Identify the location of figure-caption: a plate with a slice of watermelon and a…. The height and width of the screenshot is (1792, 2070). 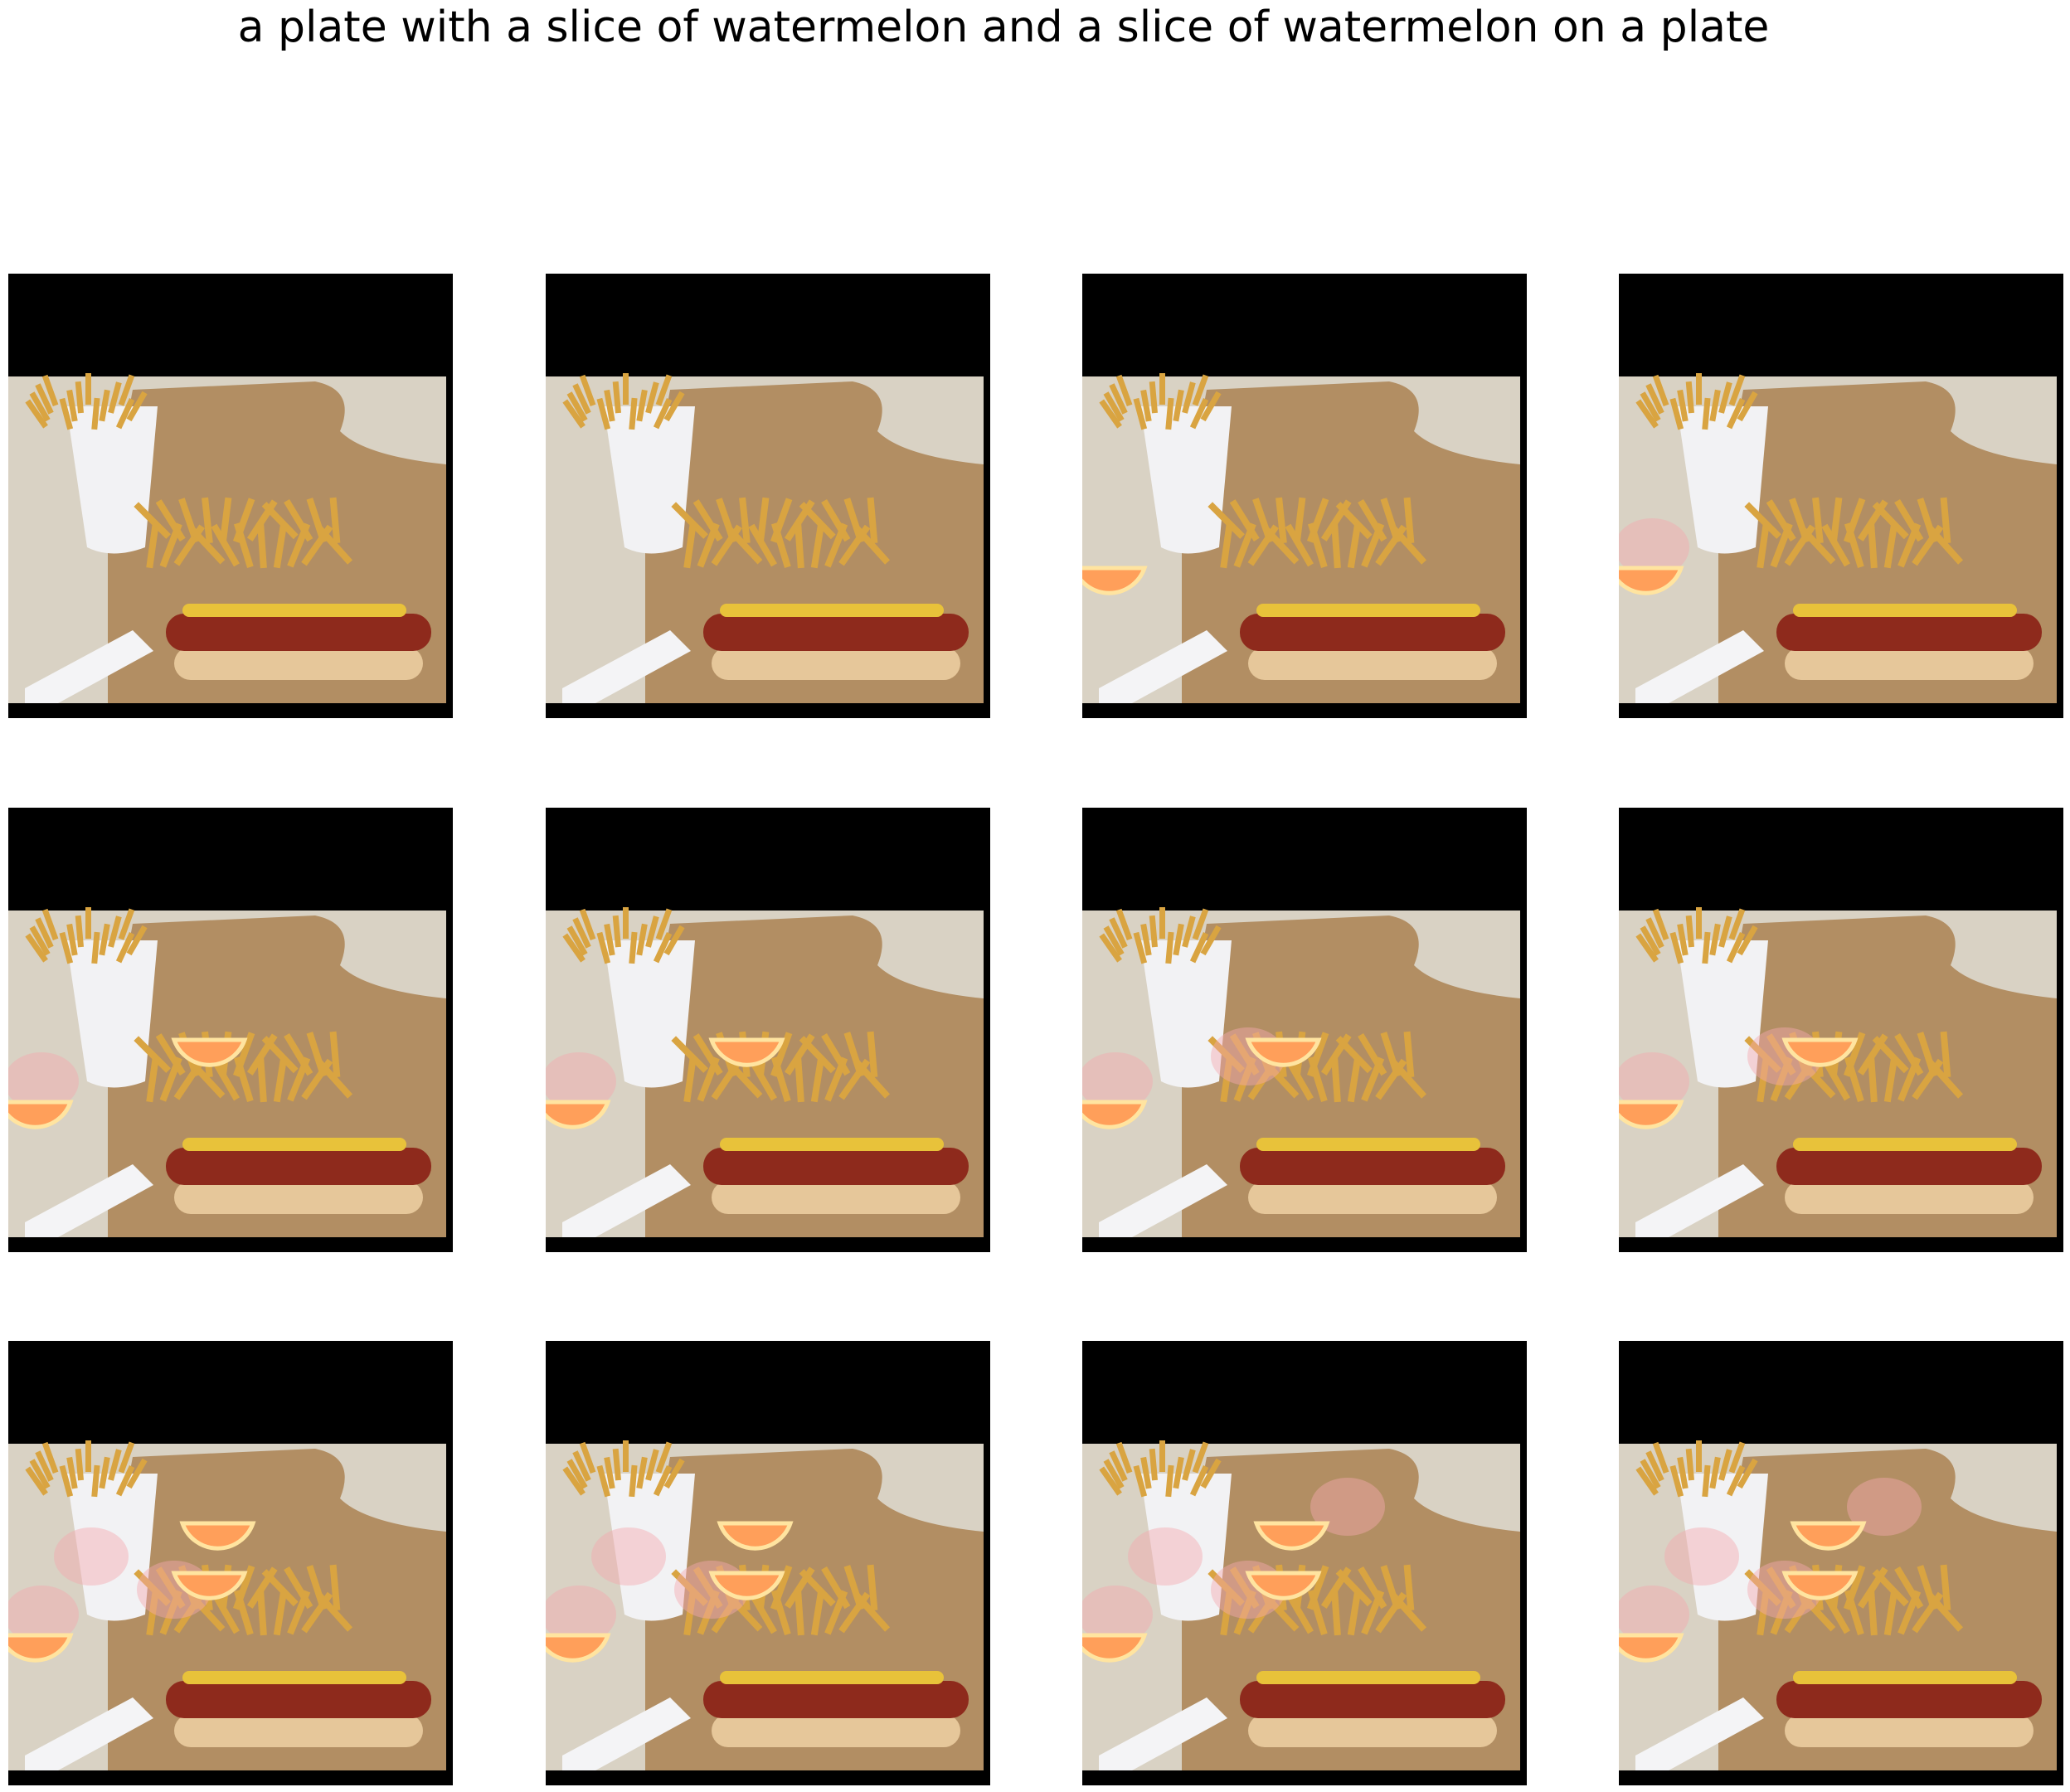
(1004, 27).